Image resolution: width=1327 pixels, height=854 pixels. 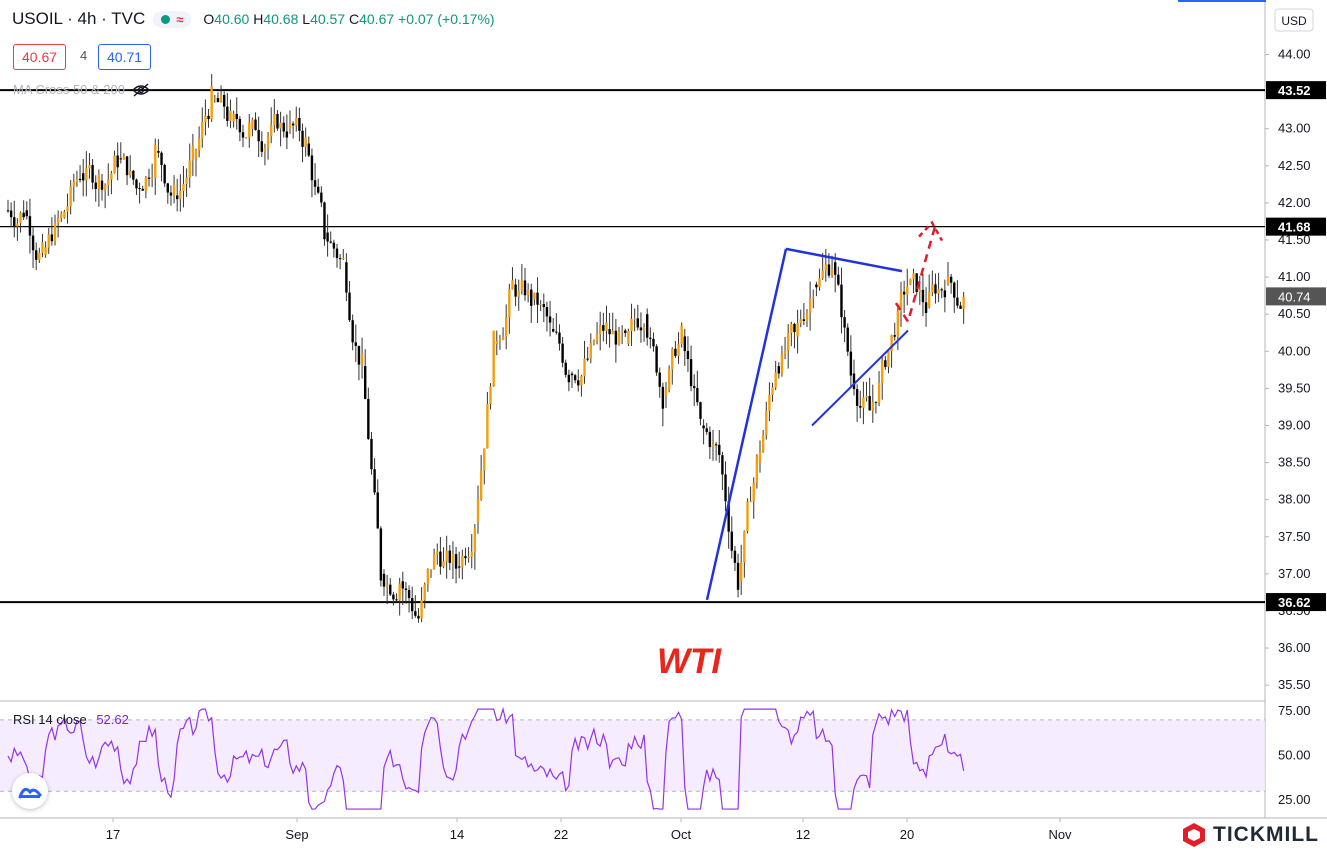 I want to click on sell-price-button: 40.67, so click(x=40, y=57).